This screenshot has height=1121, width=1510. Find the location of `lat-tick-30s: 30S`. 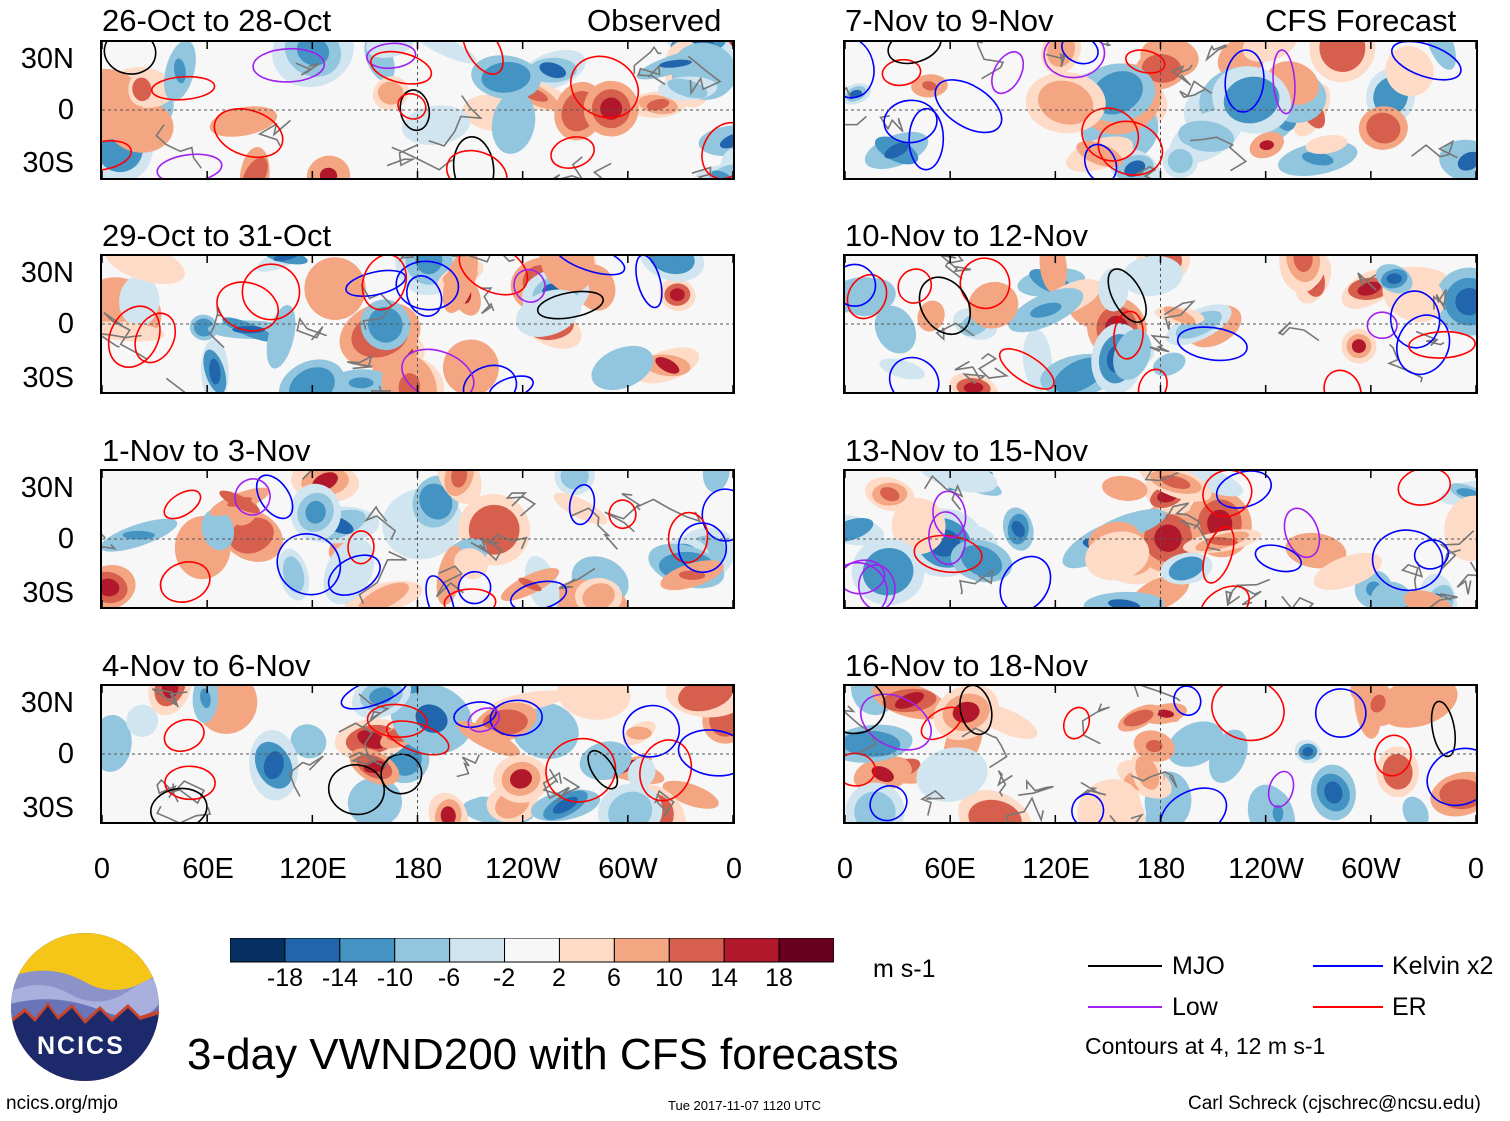

lat-tick-30s: 30S is located at coordinates (48, 378).